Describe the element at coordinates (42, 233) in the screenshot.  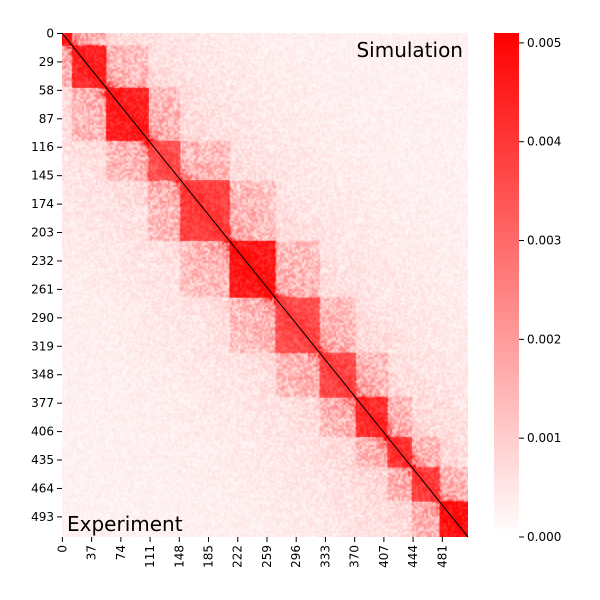
I see `y-tick-label: 203` at that location.